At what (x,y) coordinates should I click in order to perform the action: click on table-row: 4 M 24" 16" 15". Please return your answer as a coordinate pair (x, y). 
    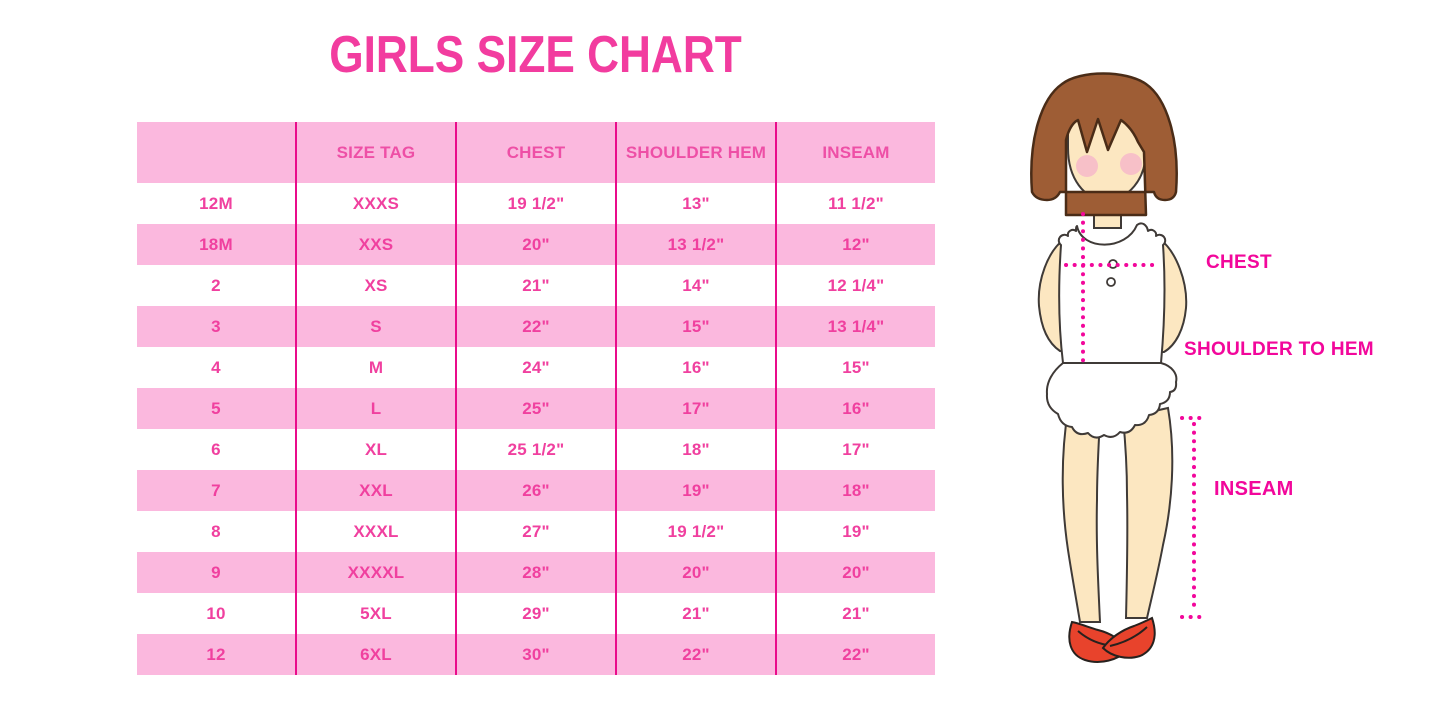
    Looking at the image, I should click on (536, 367).